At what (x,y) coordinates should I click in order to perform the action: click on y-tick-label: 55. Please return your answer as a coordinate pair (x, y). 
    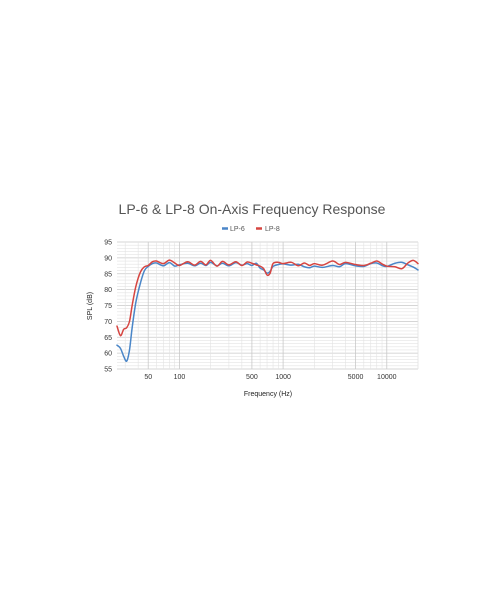
    Looking at the image, I should click on (108, 370).